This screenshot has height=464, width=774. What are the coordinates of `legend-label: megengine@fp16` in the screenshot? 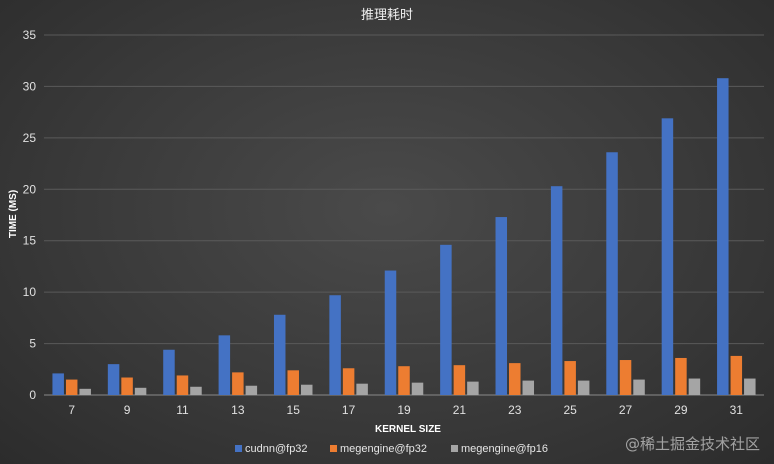 It's located at (504, 449).